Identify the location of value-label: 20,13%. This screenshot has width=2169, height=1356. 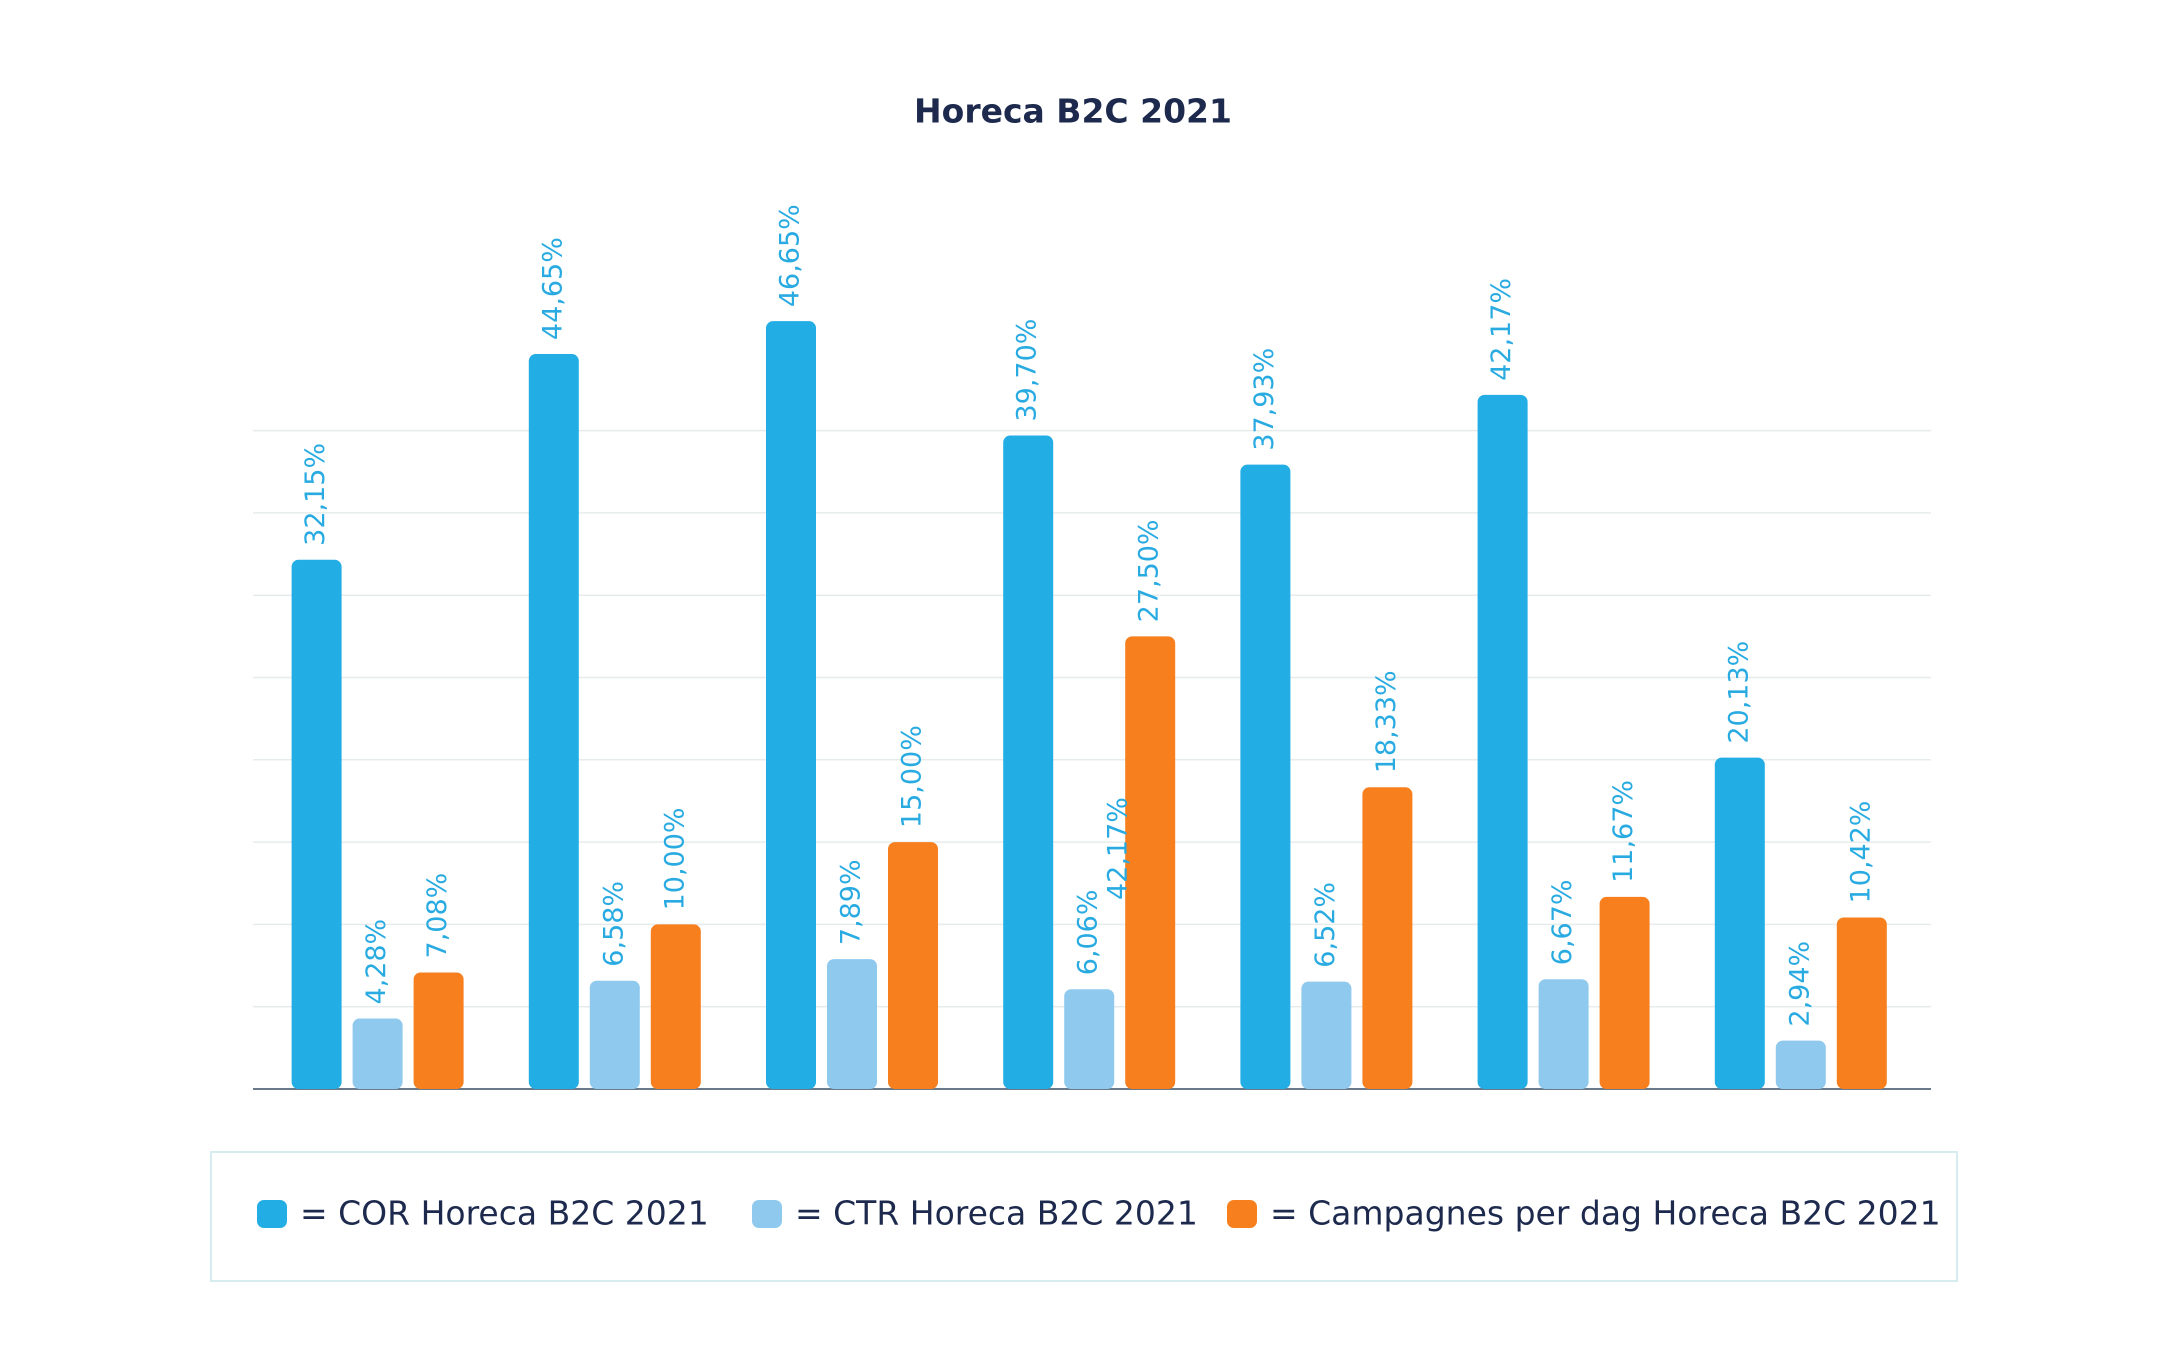
(1738, 692).